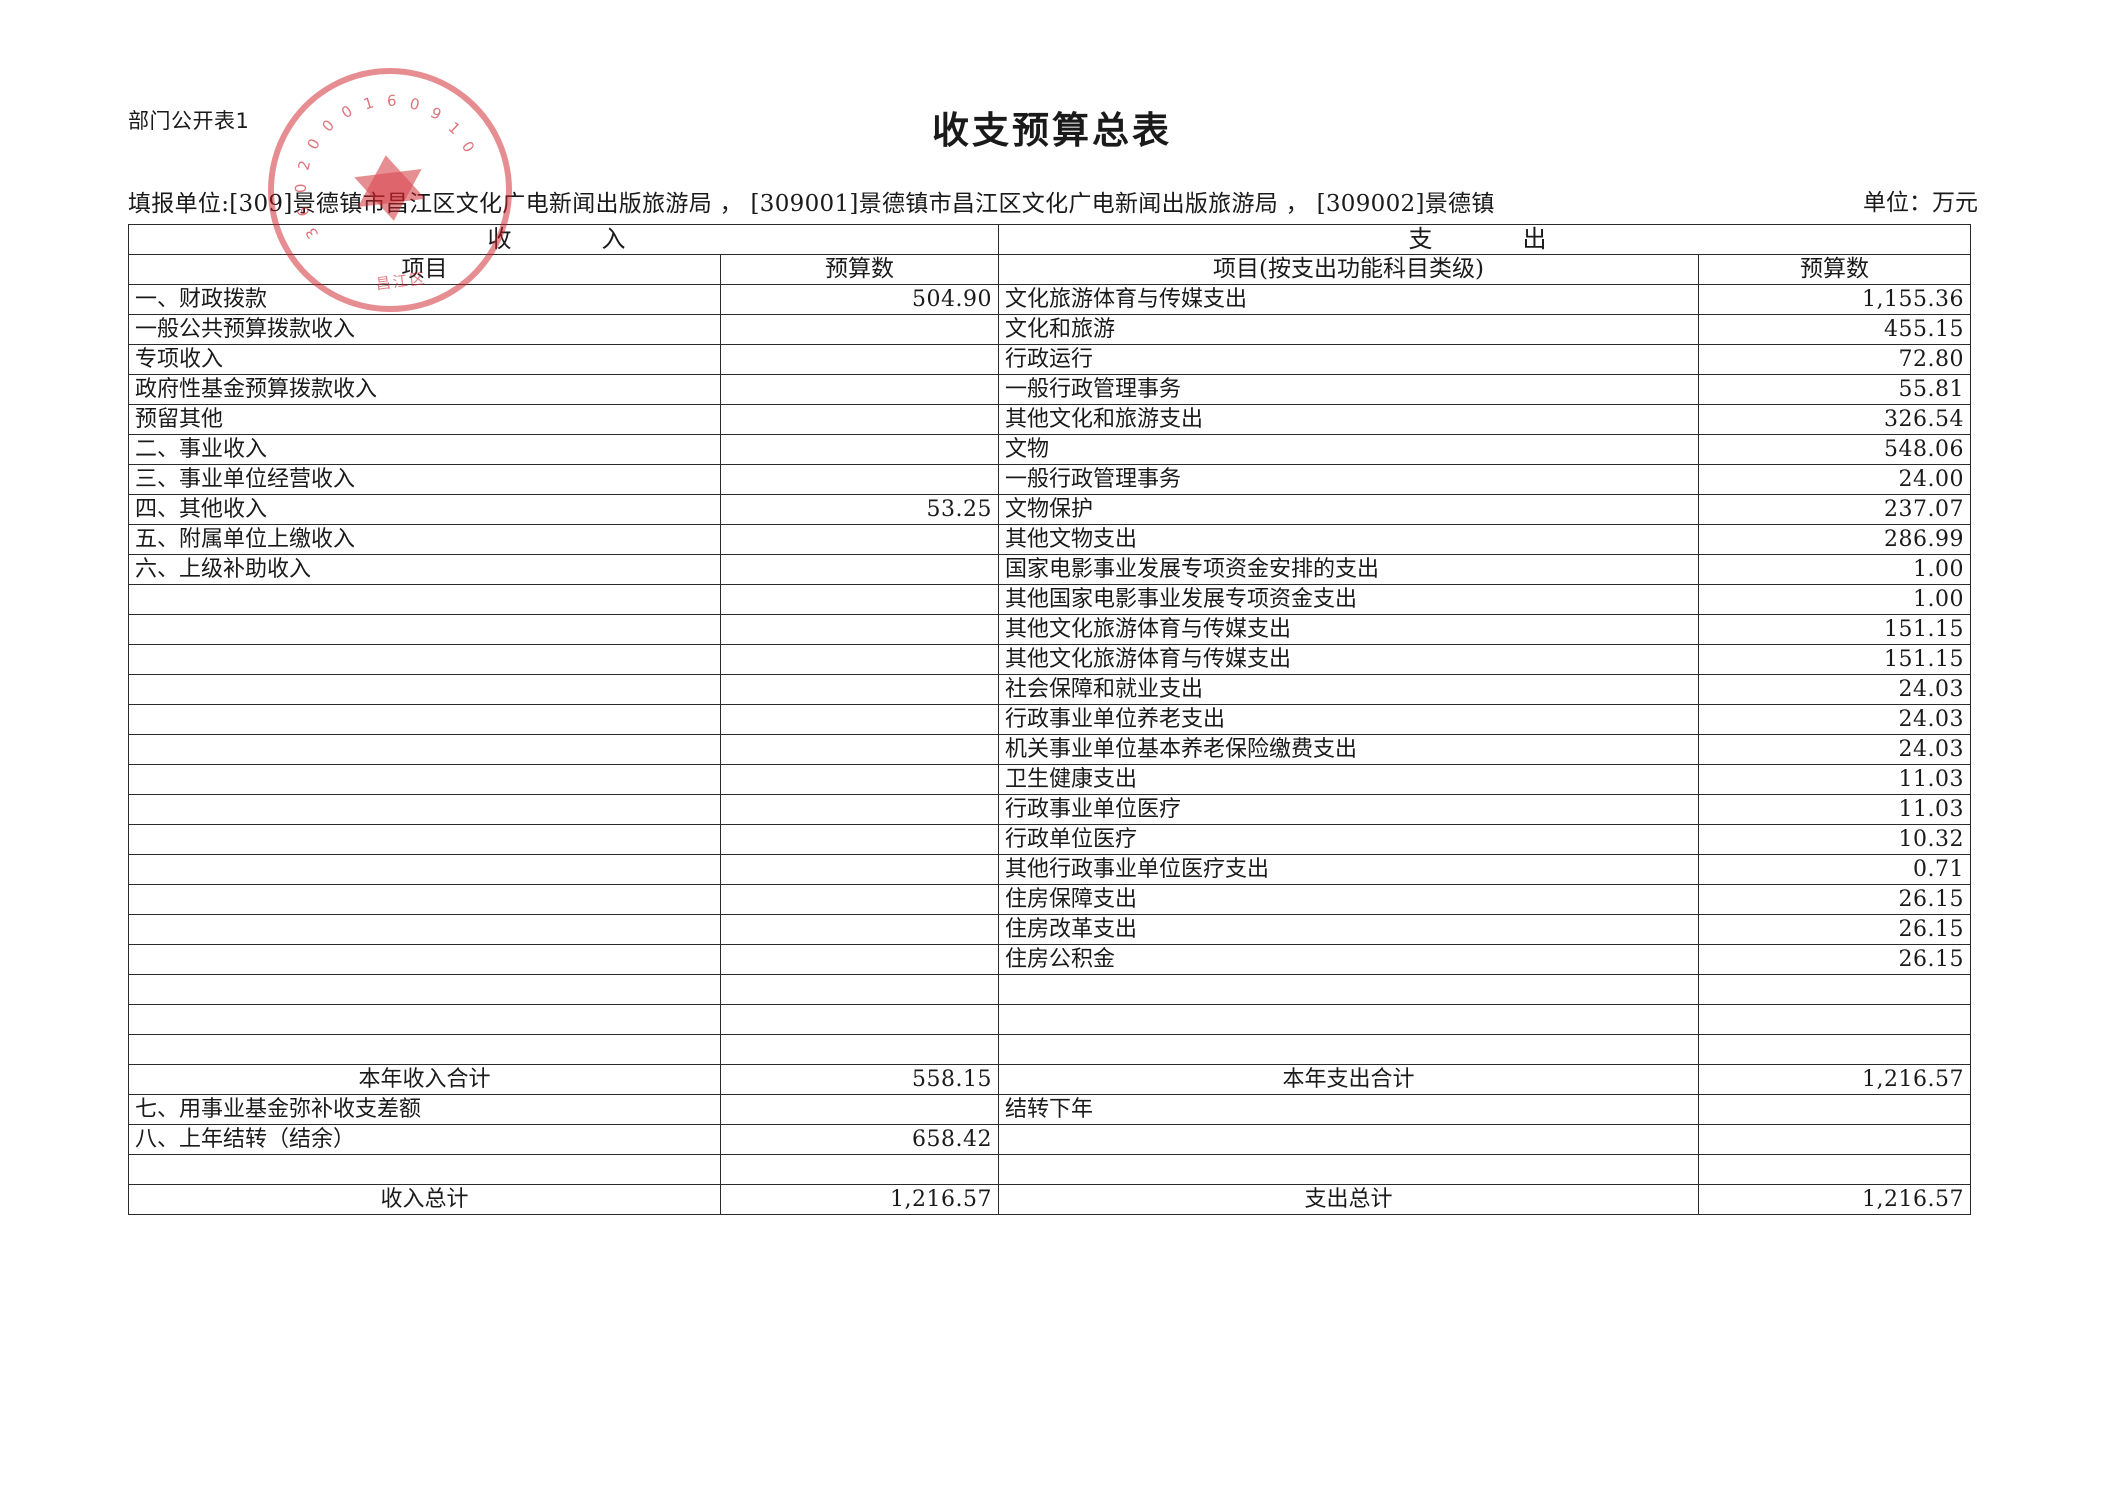  Describe the element at coordinates (1348, 899) in the screenshot. I see `expense-item-label: 住房保障支出` at that location.